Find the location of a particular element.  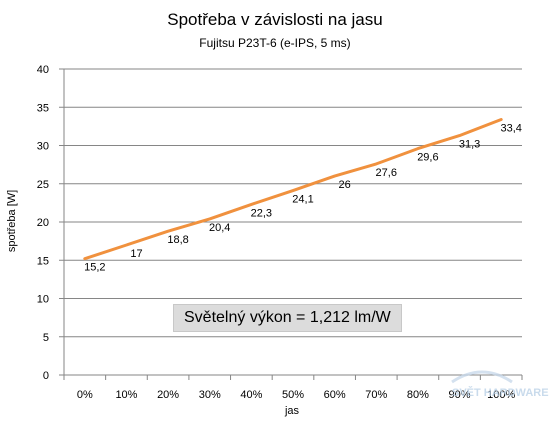

data-label-6: 26 is located at coordinates (345, 185).